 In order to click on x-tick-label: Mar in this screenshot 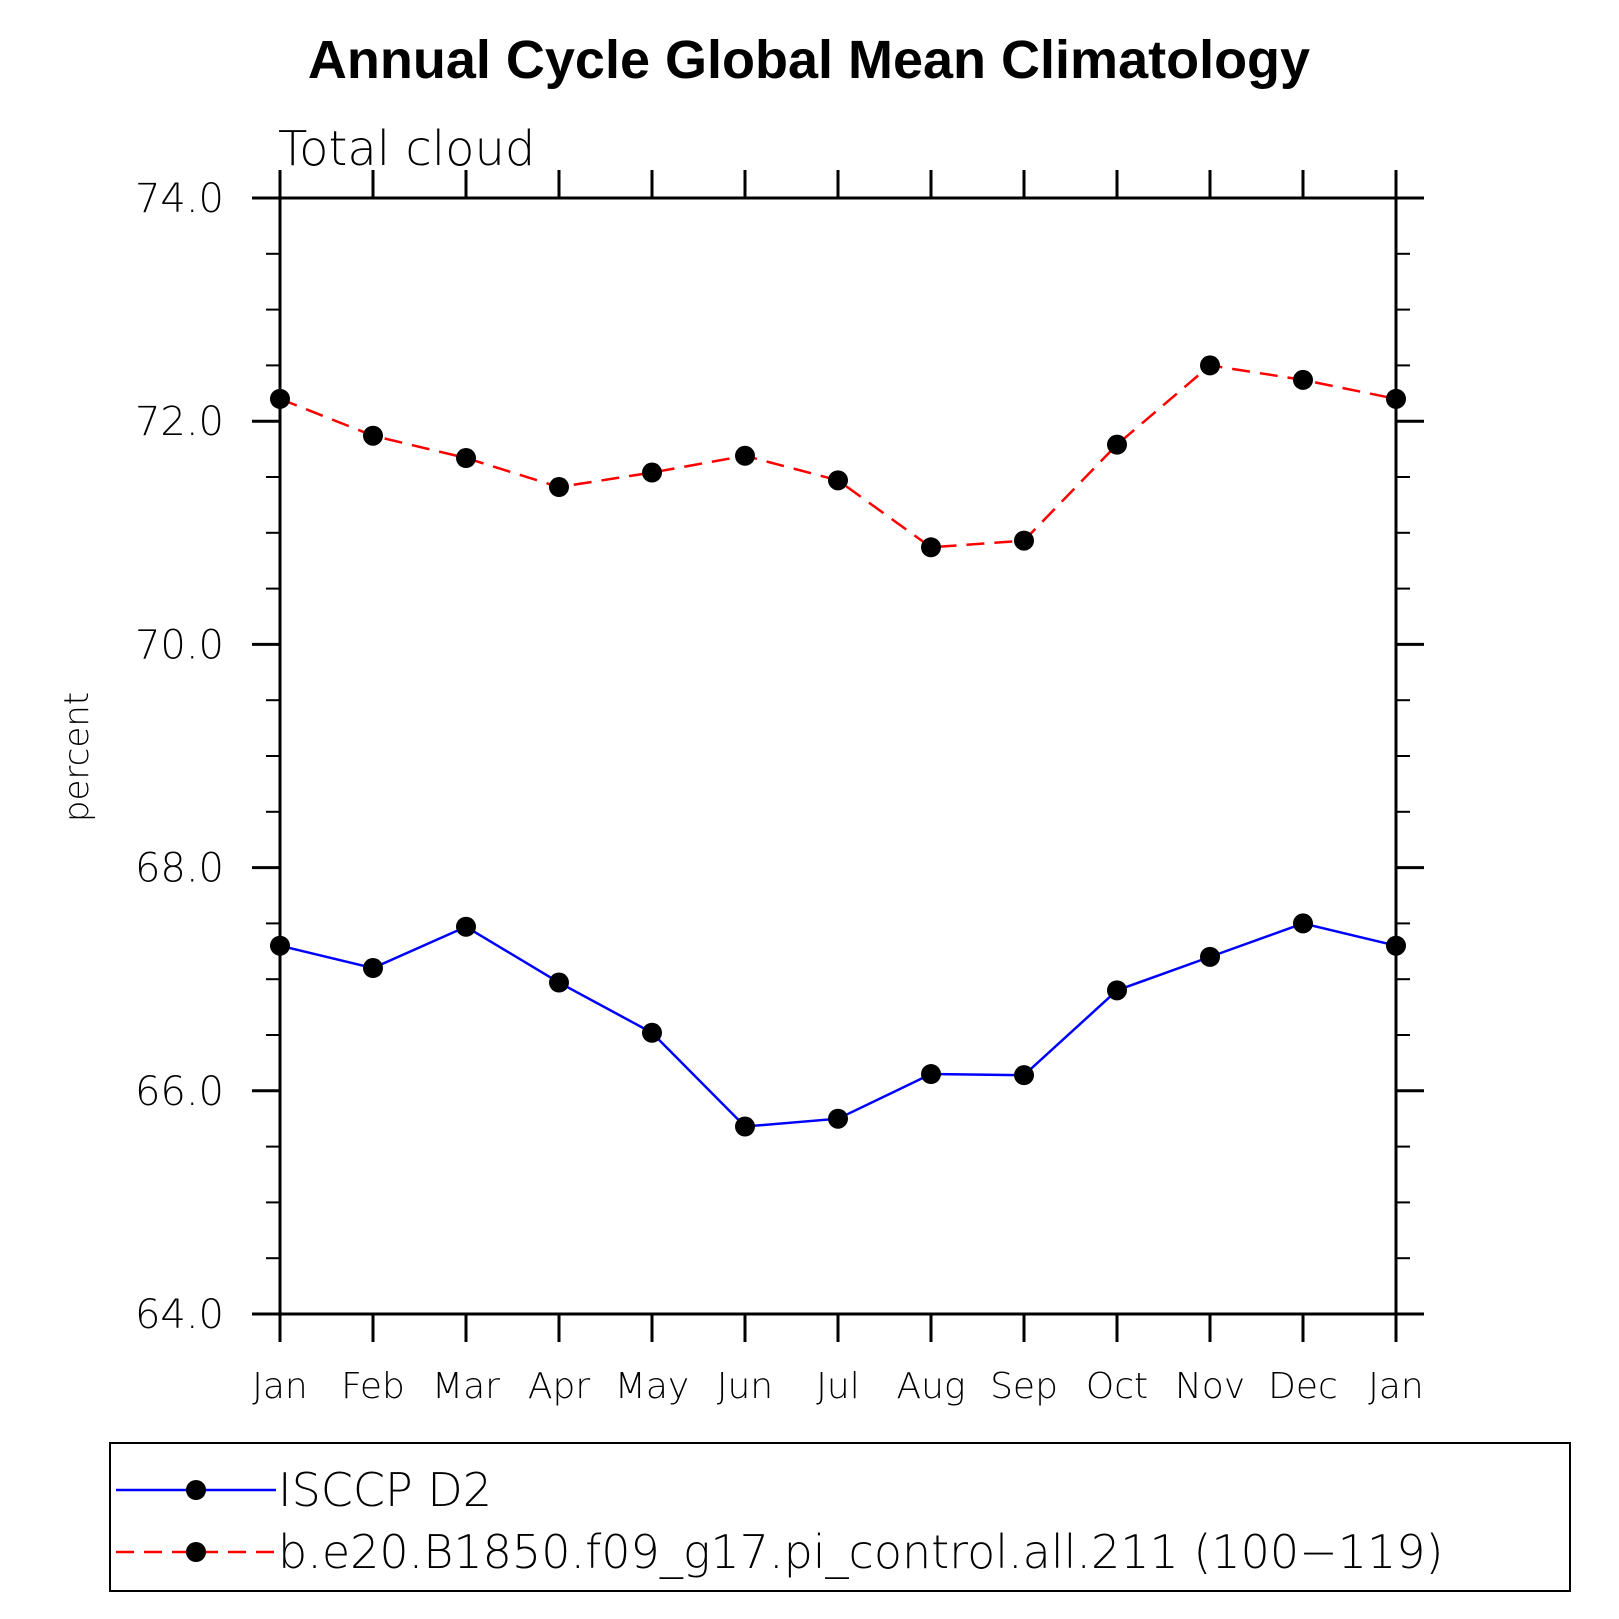, I will do `click(466, 1386)`.